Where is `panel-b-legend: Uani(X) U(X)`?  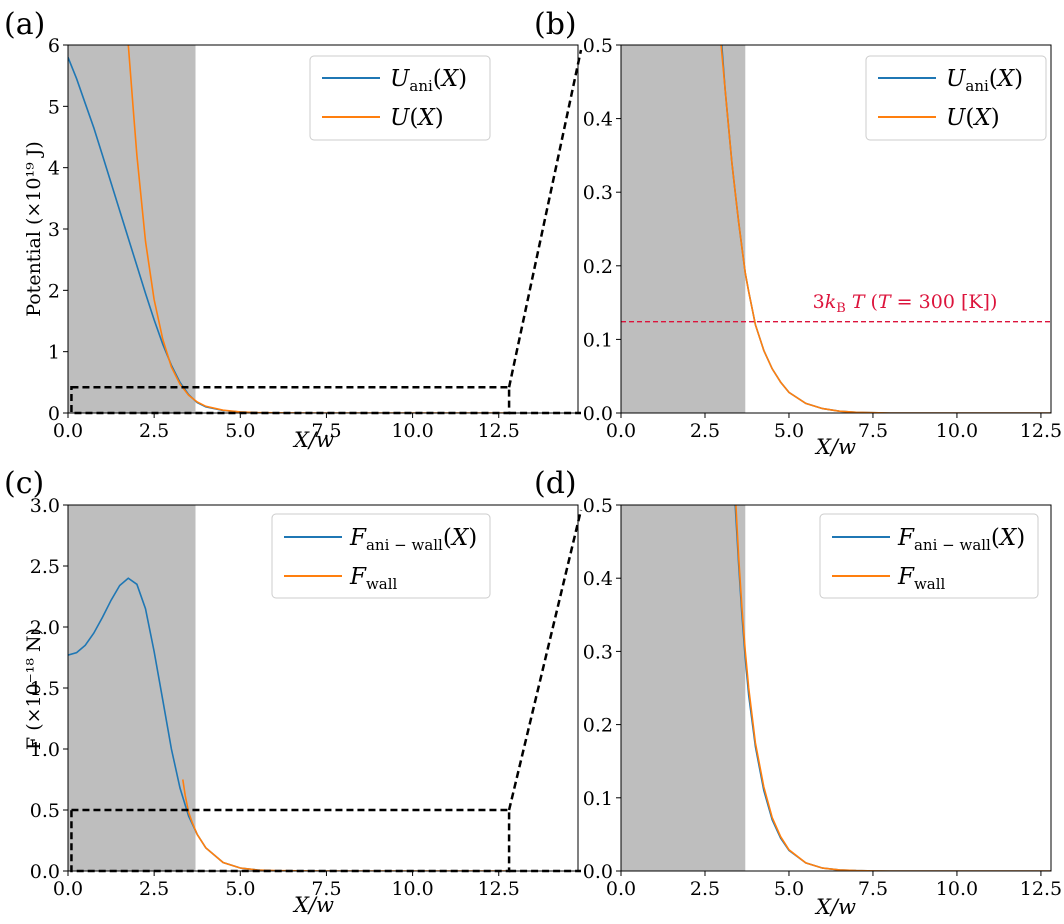
panel-b-legend: Uani(X) U(X) is located at coordinates (956, 98).